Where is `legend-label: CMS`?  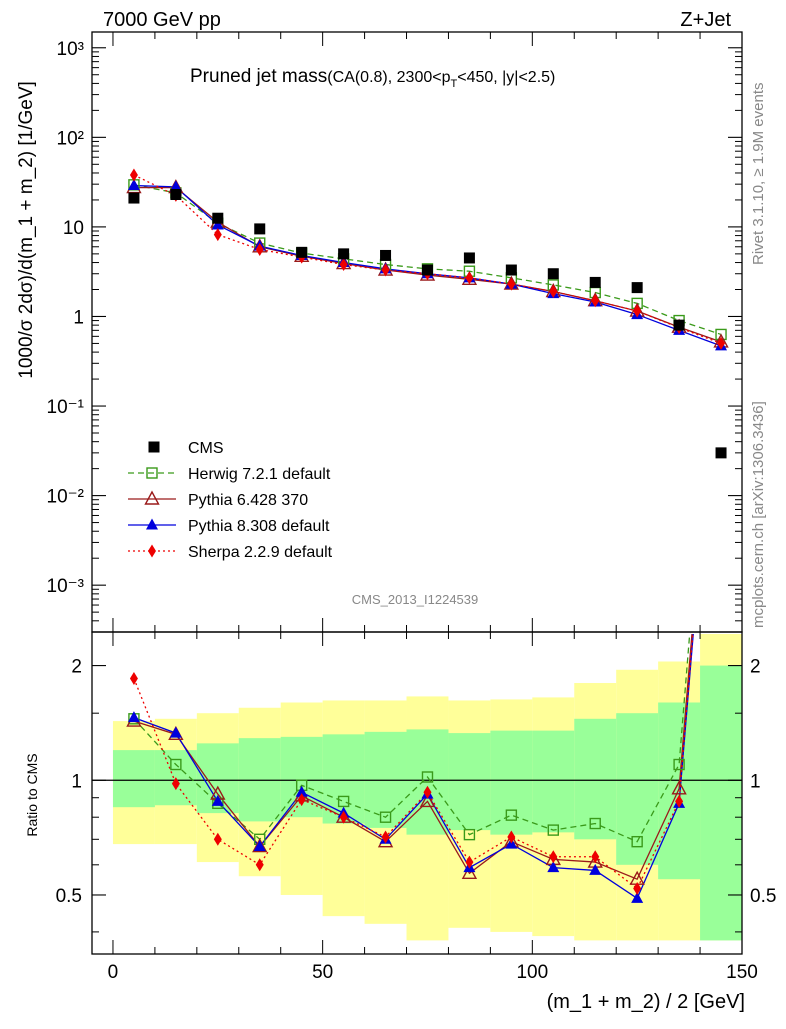
legend-label: CMS is located at coordinates (206, 448).